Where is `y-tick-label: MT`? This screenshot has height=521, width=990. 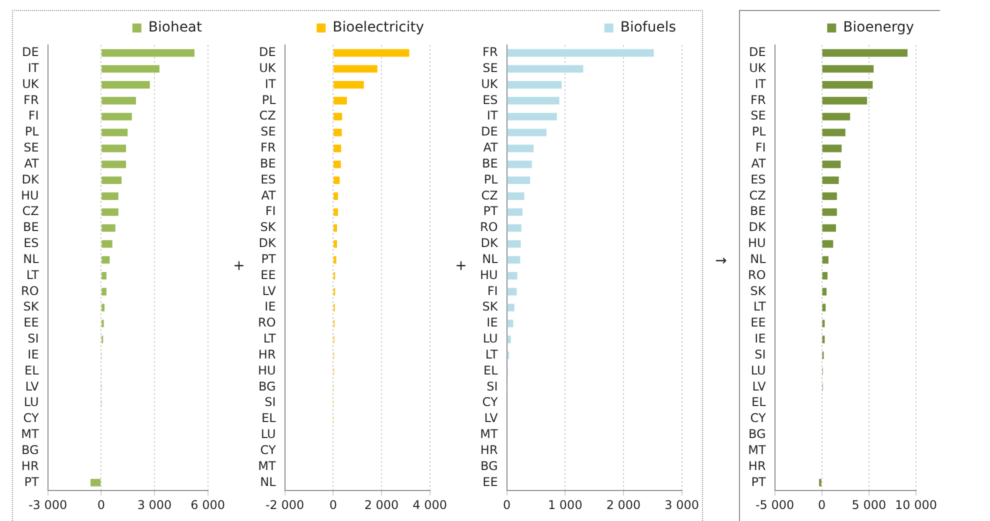 y-tick-label: MT is located at coordinates (30, 434).